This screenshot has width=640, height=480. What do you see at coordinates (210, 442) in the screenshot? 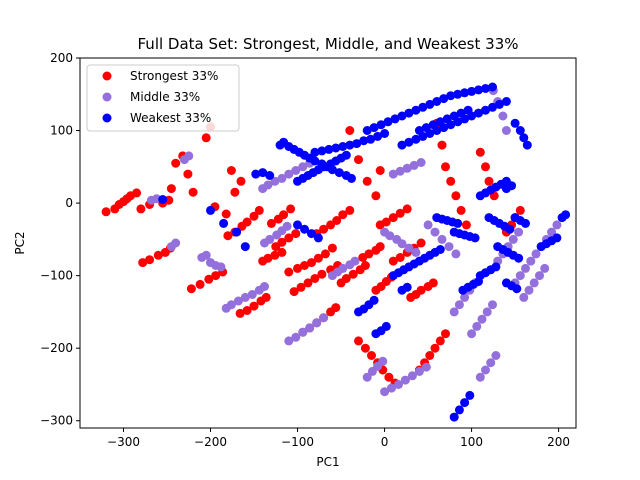
I see `x-tick-label-1: −200` at bounding box center [210, 442].